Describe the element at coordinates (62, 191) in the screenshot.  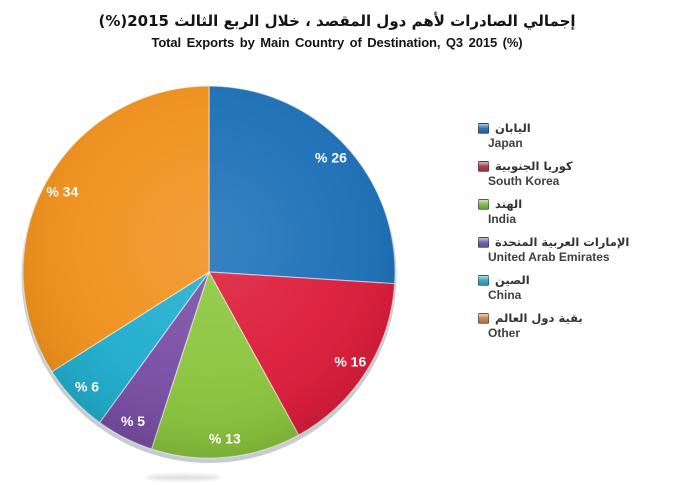
I see `pie-value-label-other: % 34` at that location.